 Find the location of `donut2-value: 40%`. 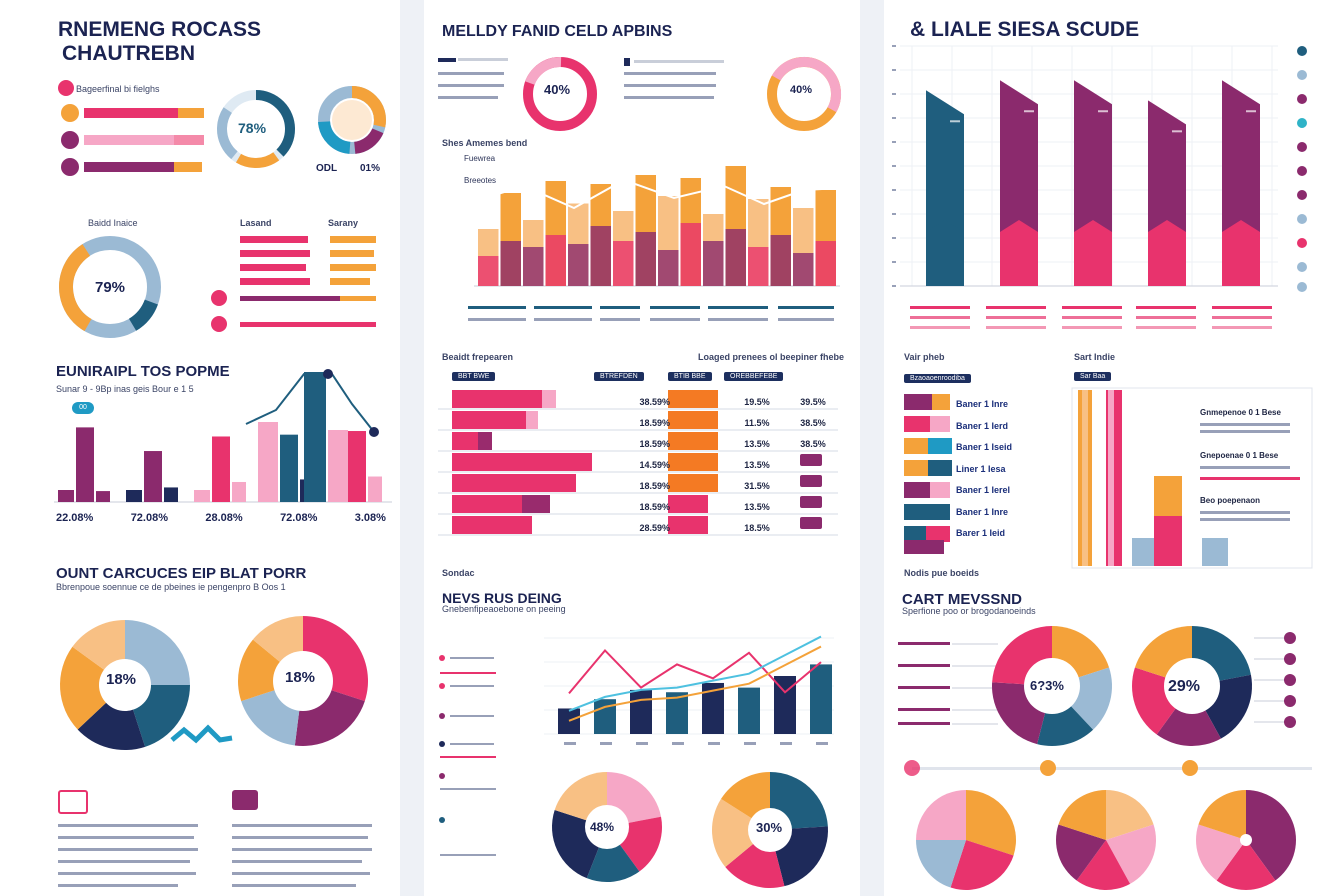

donut2-value: 40% is located at coordinates (801, 90).